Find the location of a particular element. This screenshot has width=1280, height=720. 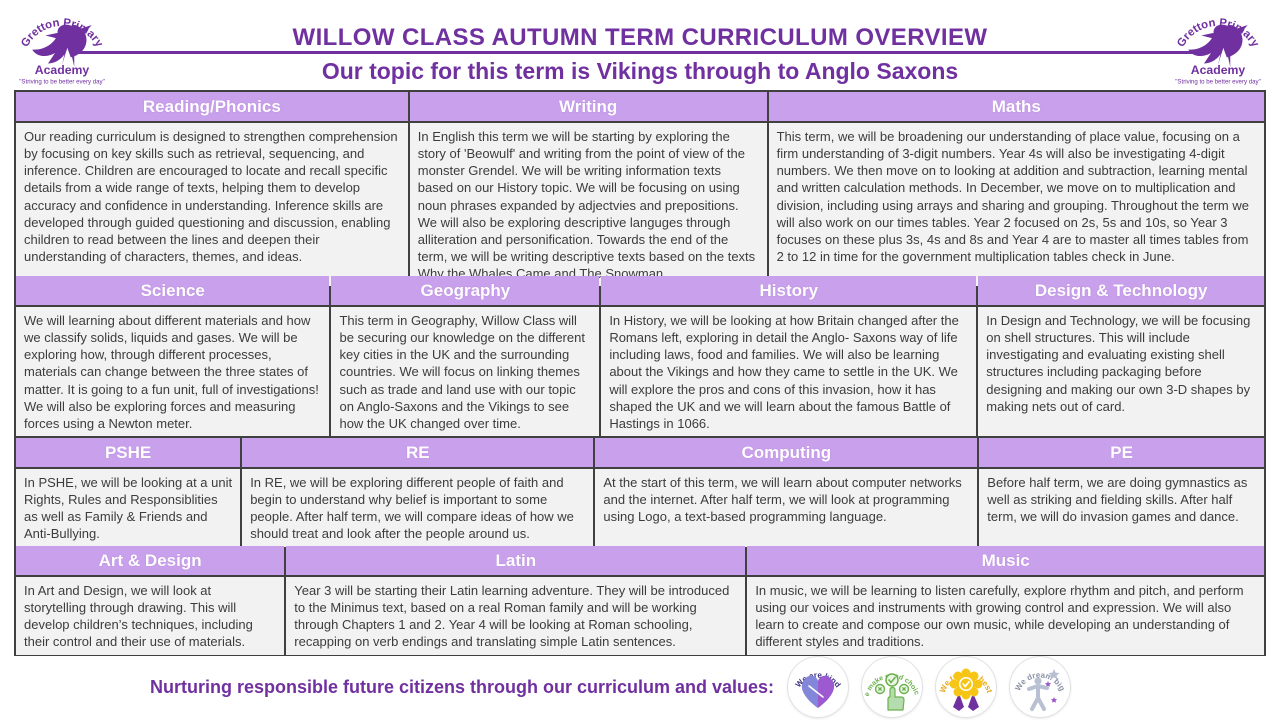

we-make-good-choices-badge-icon: We make good choices is located at coordinates (892, 687).